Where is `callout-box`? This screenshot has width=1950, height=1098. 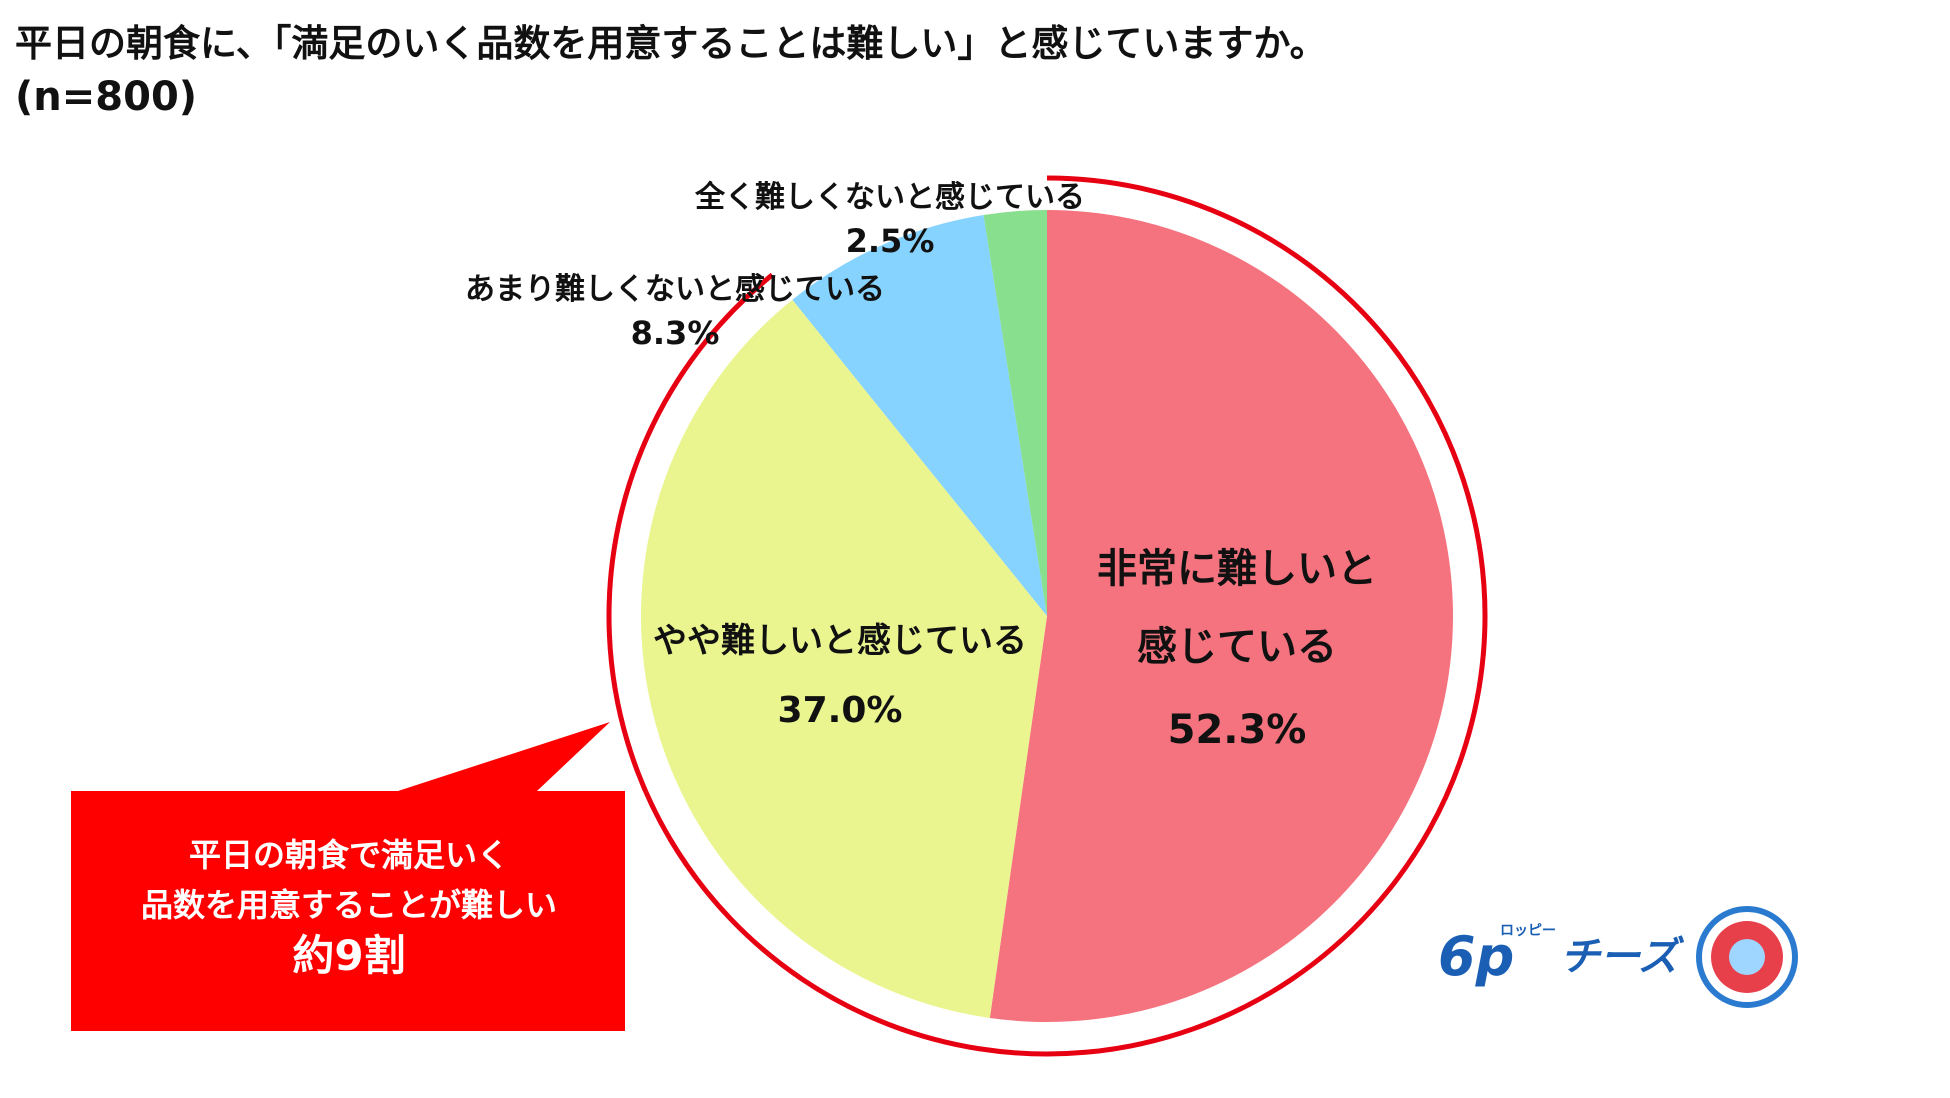
callout-box is located at coordinates (348, 876).